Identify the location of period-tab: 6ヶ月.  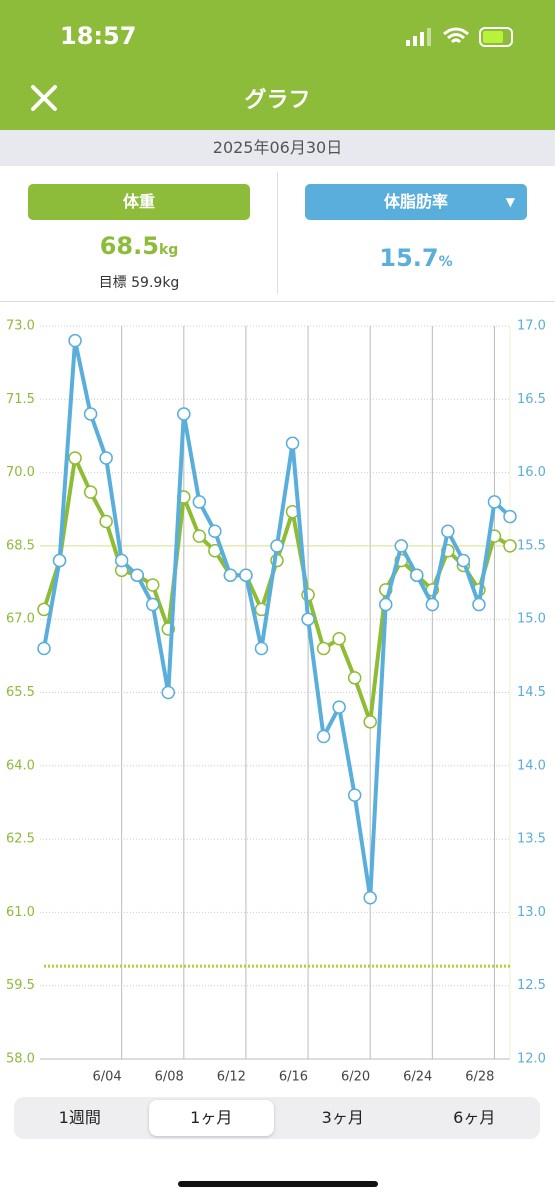
(474, 1117).